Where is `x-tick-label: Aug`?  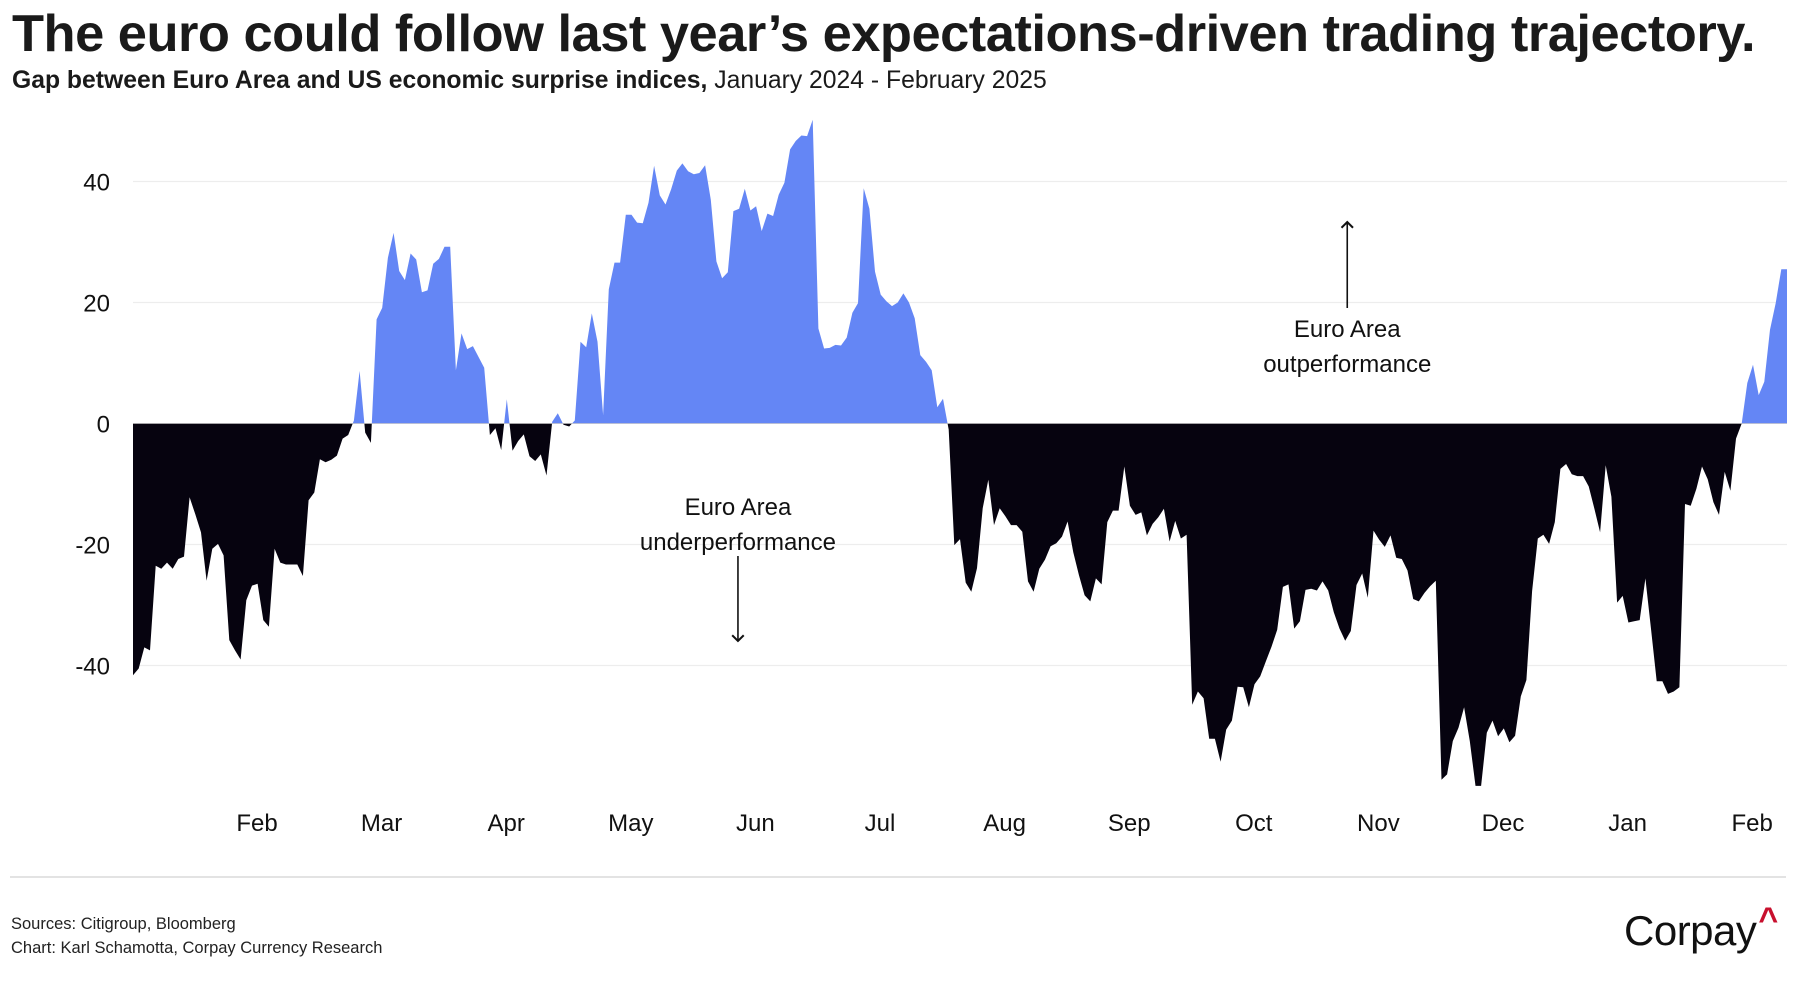 x-tick-label: Aug is located at coordinates (1004, 823).